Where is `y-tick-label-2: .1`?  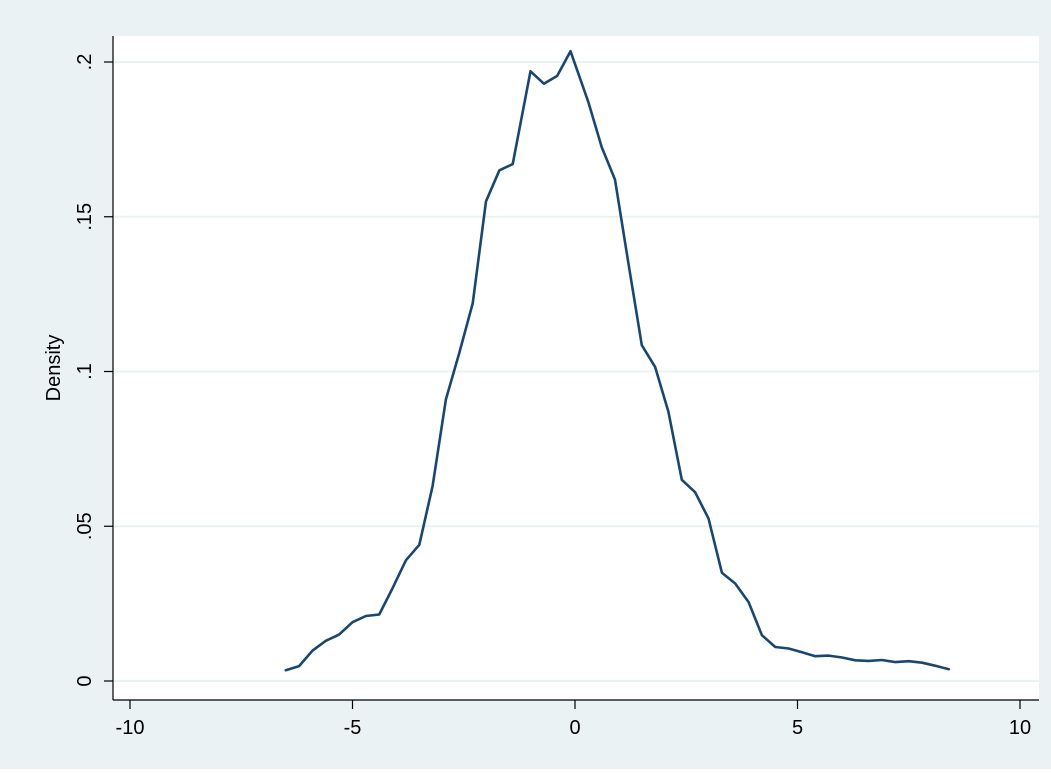
y-tick-label-2: .1 is located at coordinates (85, 371).